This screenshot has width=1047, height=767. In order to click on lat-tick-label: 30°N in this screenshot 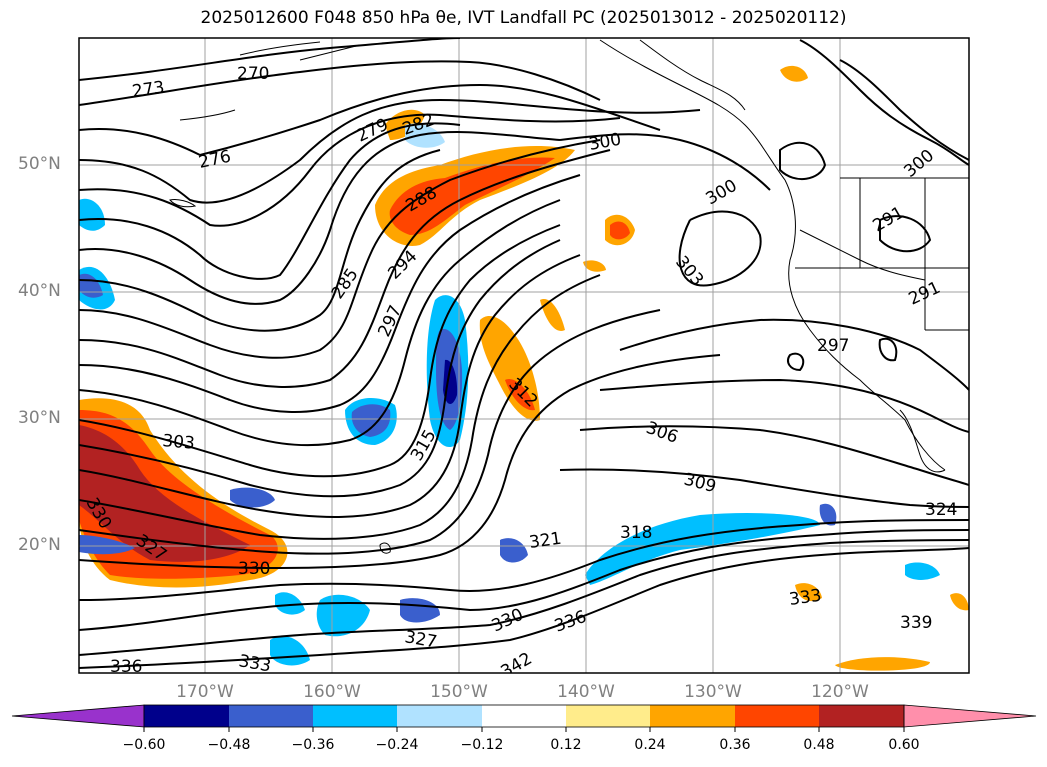, I will do `click(39, 418)`.